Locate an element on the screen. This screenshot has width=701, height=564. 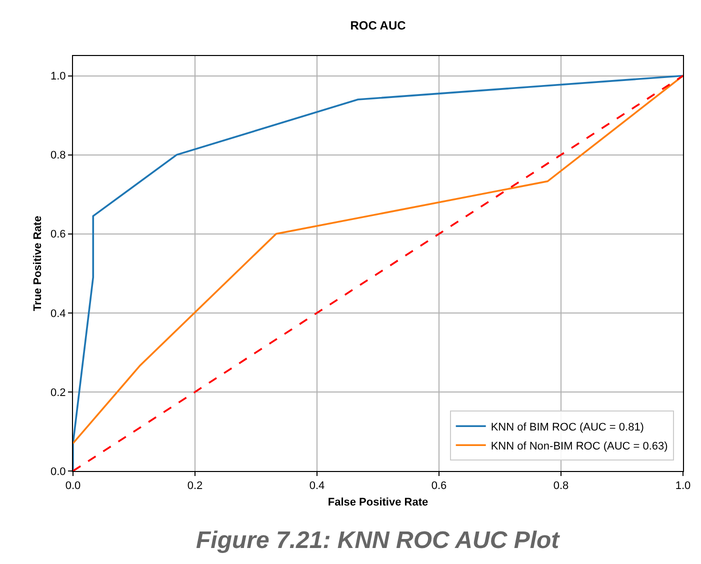
y-tick-label: 0.8 is located at coordinates (58, 156).